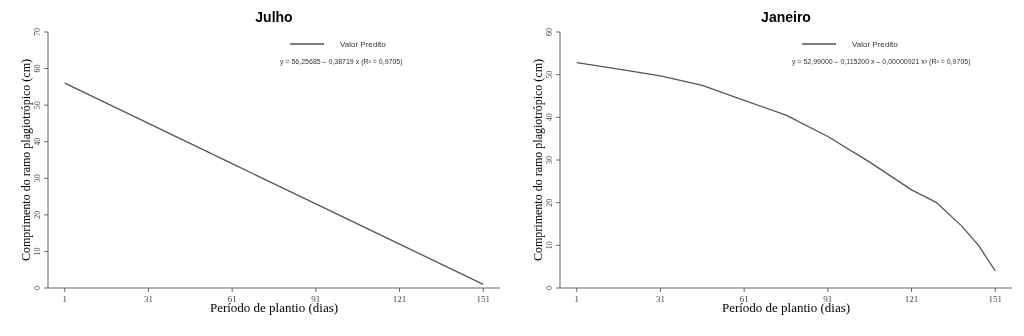 The image size is (1024, 336). What do you see at coordinates (274, 17) in the screenshot?
I see `chart-title: Julho` at bounding box center [274, 17].